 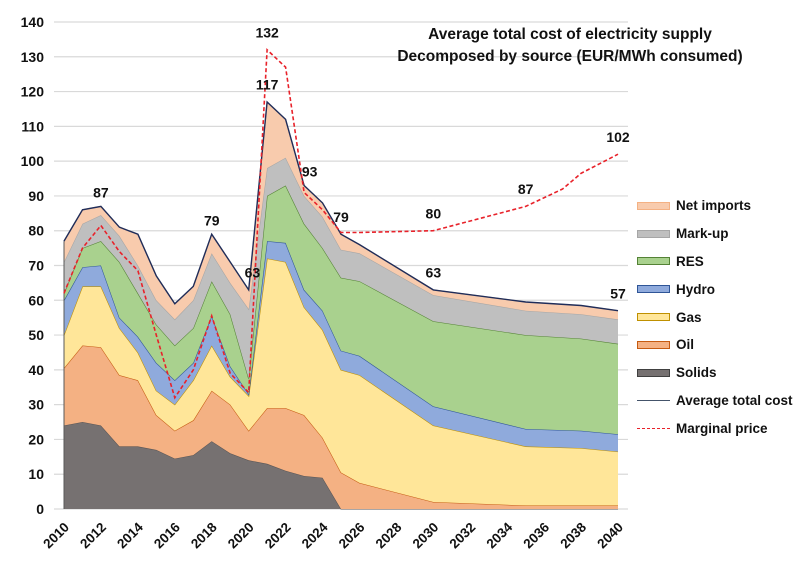 I want to click on y-tick-label: 60, so click(x=36, y=300).